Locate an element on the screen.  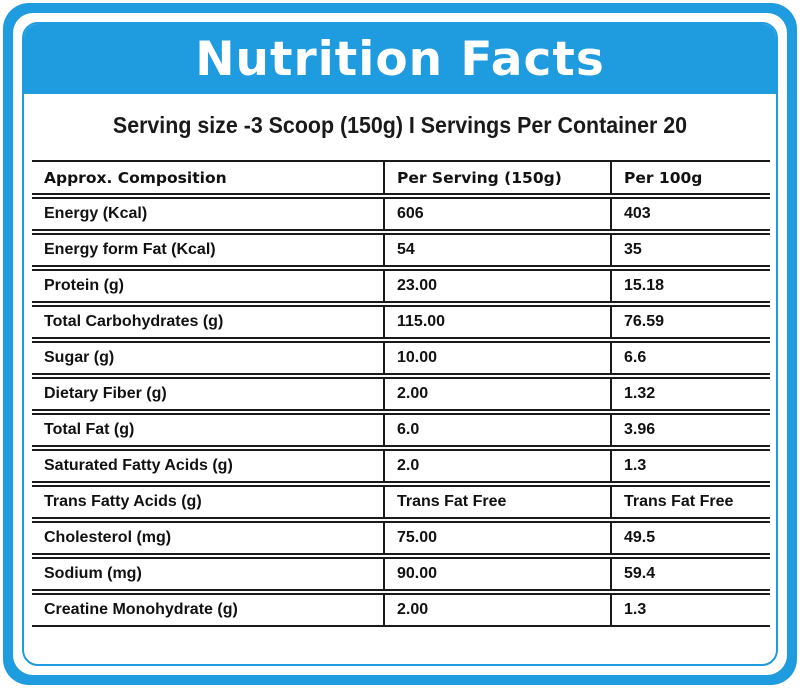
table-row: Energy (Kcal) 606 403 is located at coordinates (401, 214).